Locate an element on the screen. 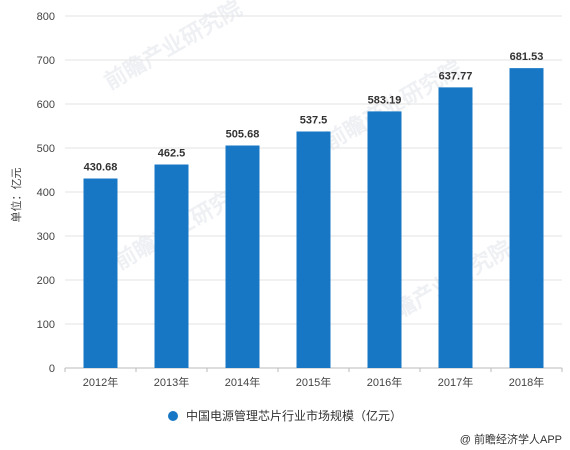 Image resolution: width=570 pixels, height=450 pixels. x-tick-label: 2013年 is located at coordinates (171, 382).